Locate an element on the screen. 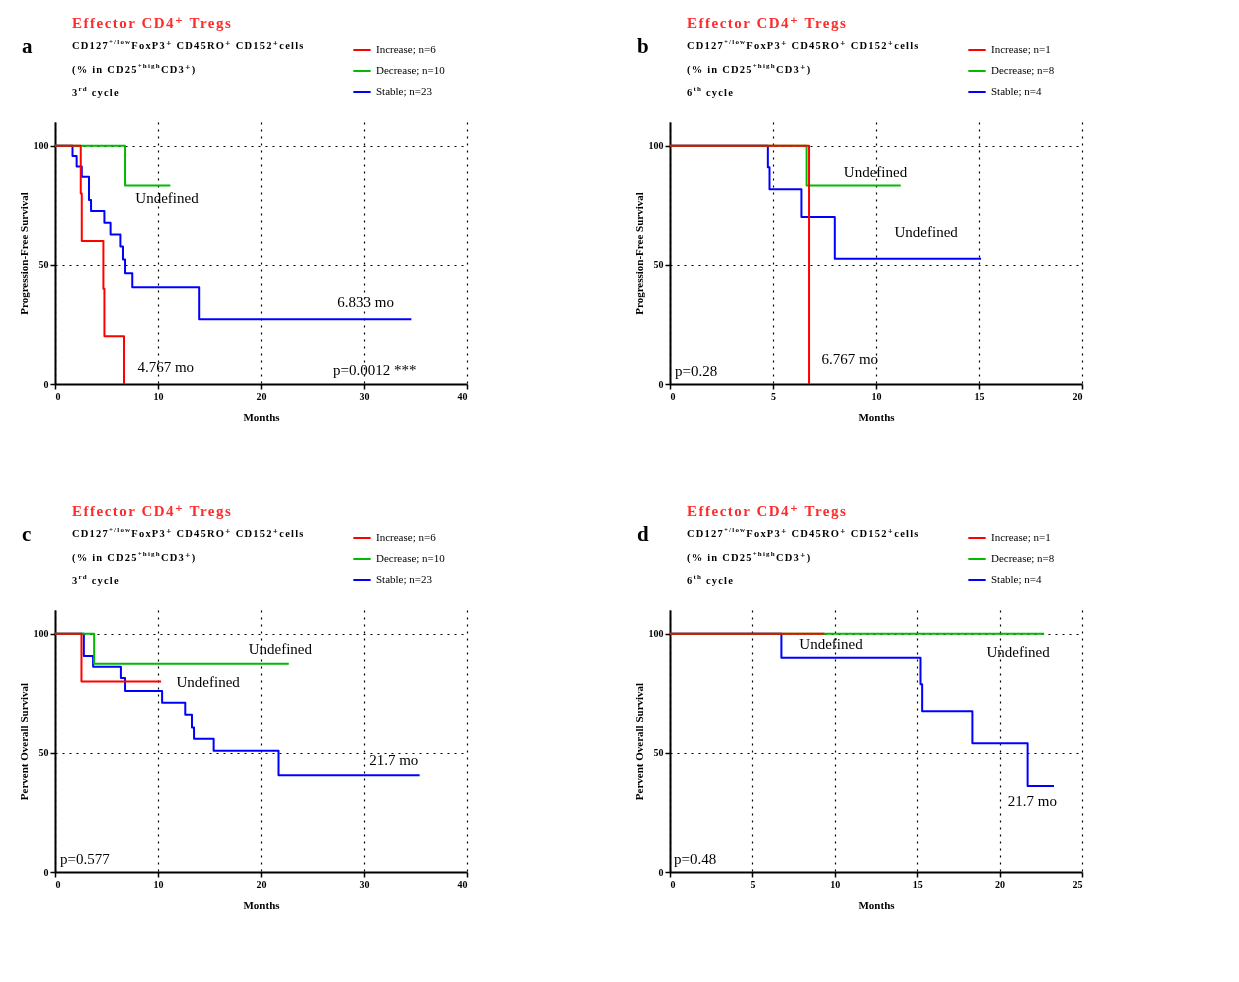 This screenshot has height=982, width=1239. x-tick-label: 25 is located at coordinates (1077, 884).